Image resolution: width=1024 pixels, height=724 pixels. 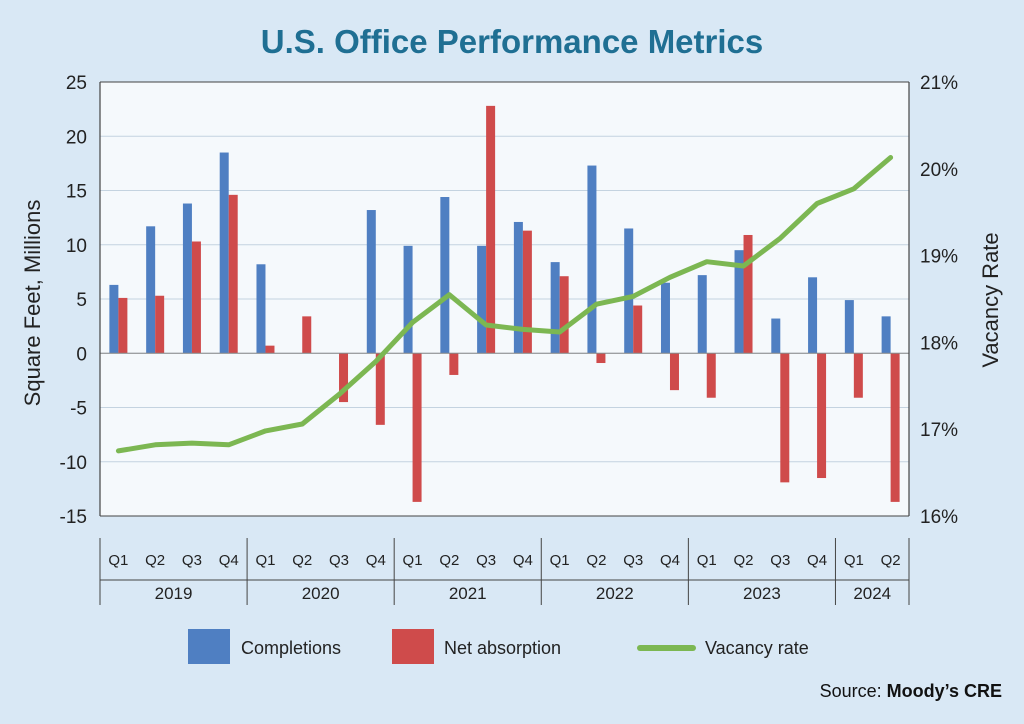 I want to click on y-tick-label: -10, so click(x=73, y=463).